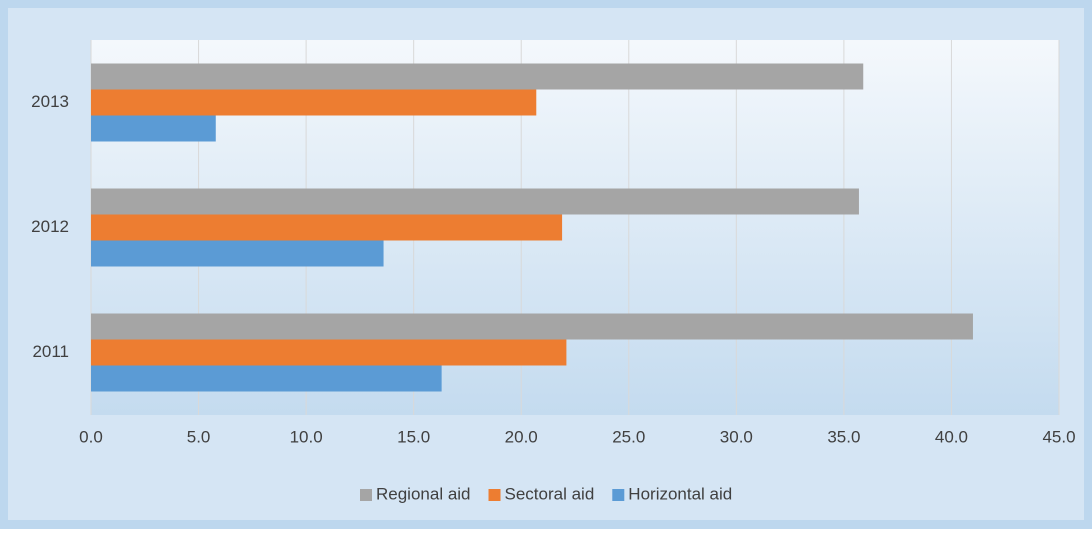  I want to click on x-tick-label: 40.0, so click(951, 436).